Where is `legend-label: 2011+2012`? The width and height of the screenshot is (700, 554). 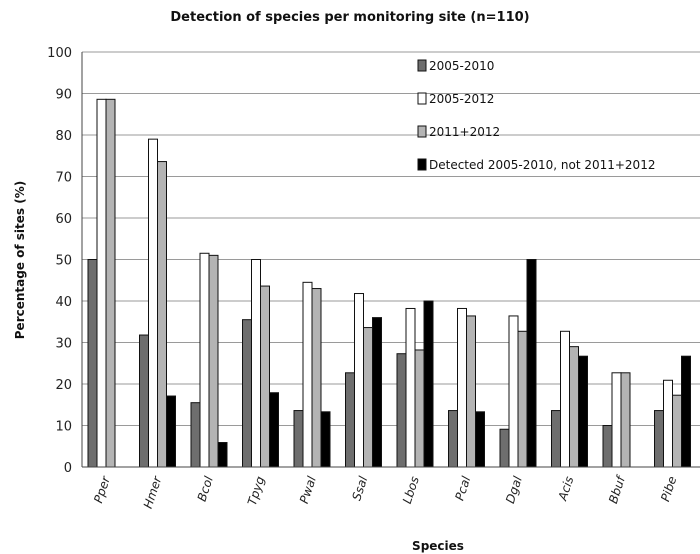
legend-label: 2011+2012 is located at coordinates (464, 132).